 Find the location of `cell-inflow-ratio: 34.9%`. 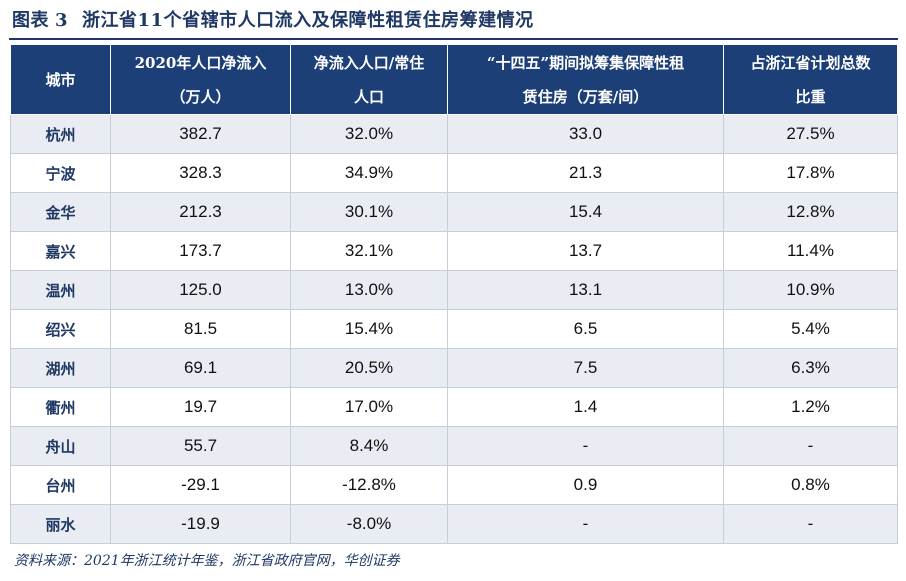

cell-inflow-ratio: 34.9% is located at coordinates (369, 173).